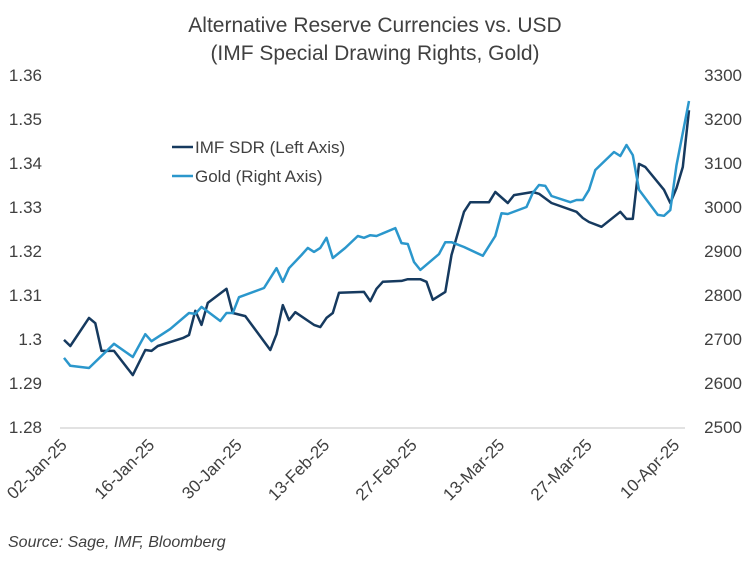  What do you see at coordinates (561, 469) in the screenshot?
I see `x-tick-label: 27-Mar-25` at bounding box center [561, 469].